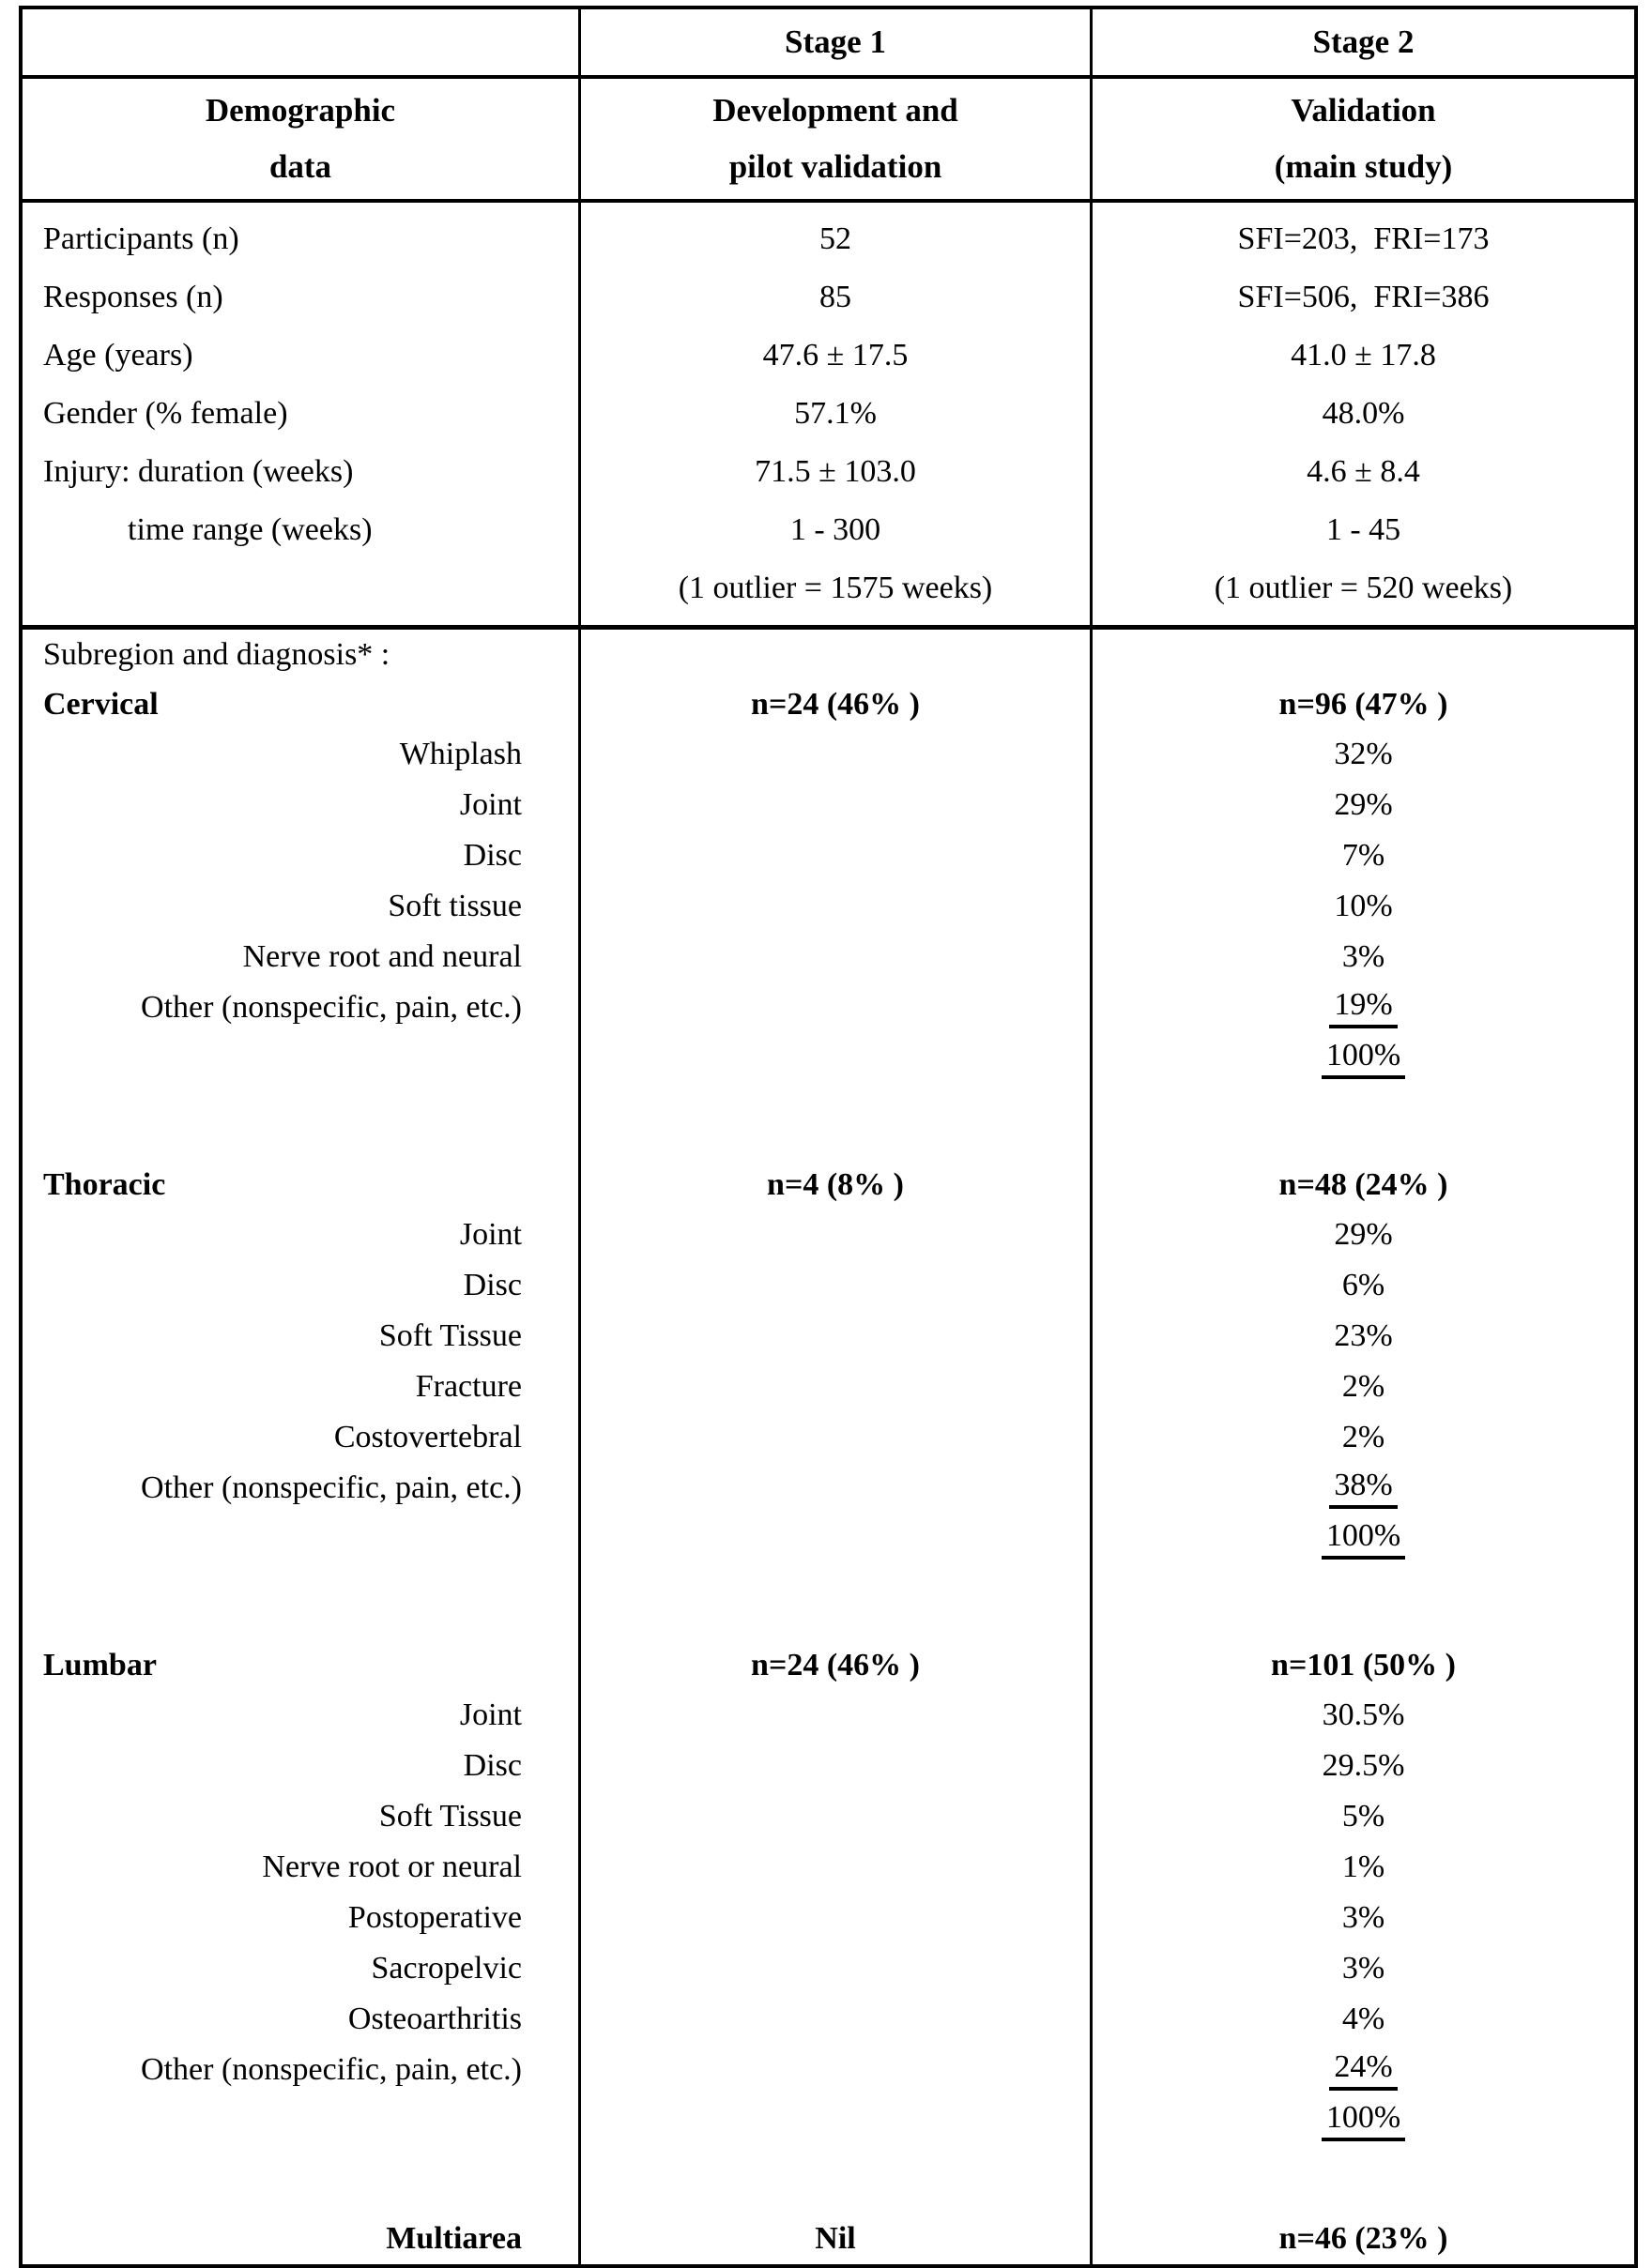 The image size is (1652, 2268). Describe the element at coordinates (828, 1715) in the screenshot. I see `diagnosis-row: Joint 30.5%` at that location.